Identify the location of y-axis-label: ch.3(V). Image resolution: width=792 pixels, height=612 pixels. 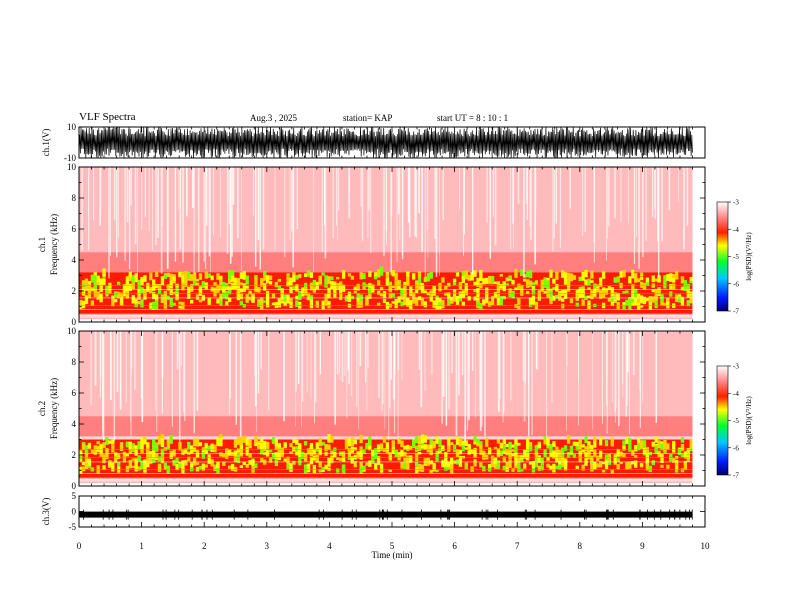
(46, 512).